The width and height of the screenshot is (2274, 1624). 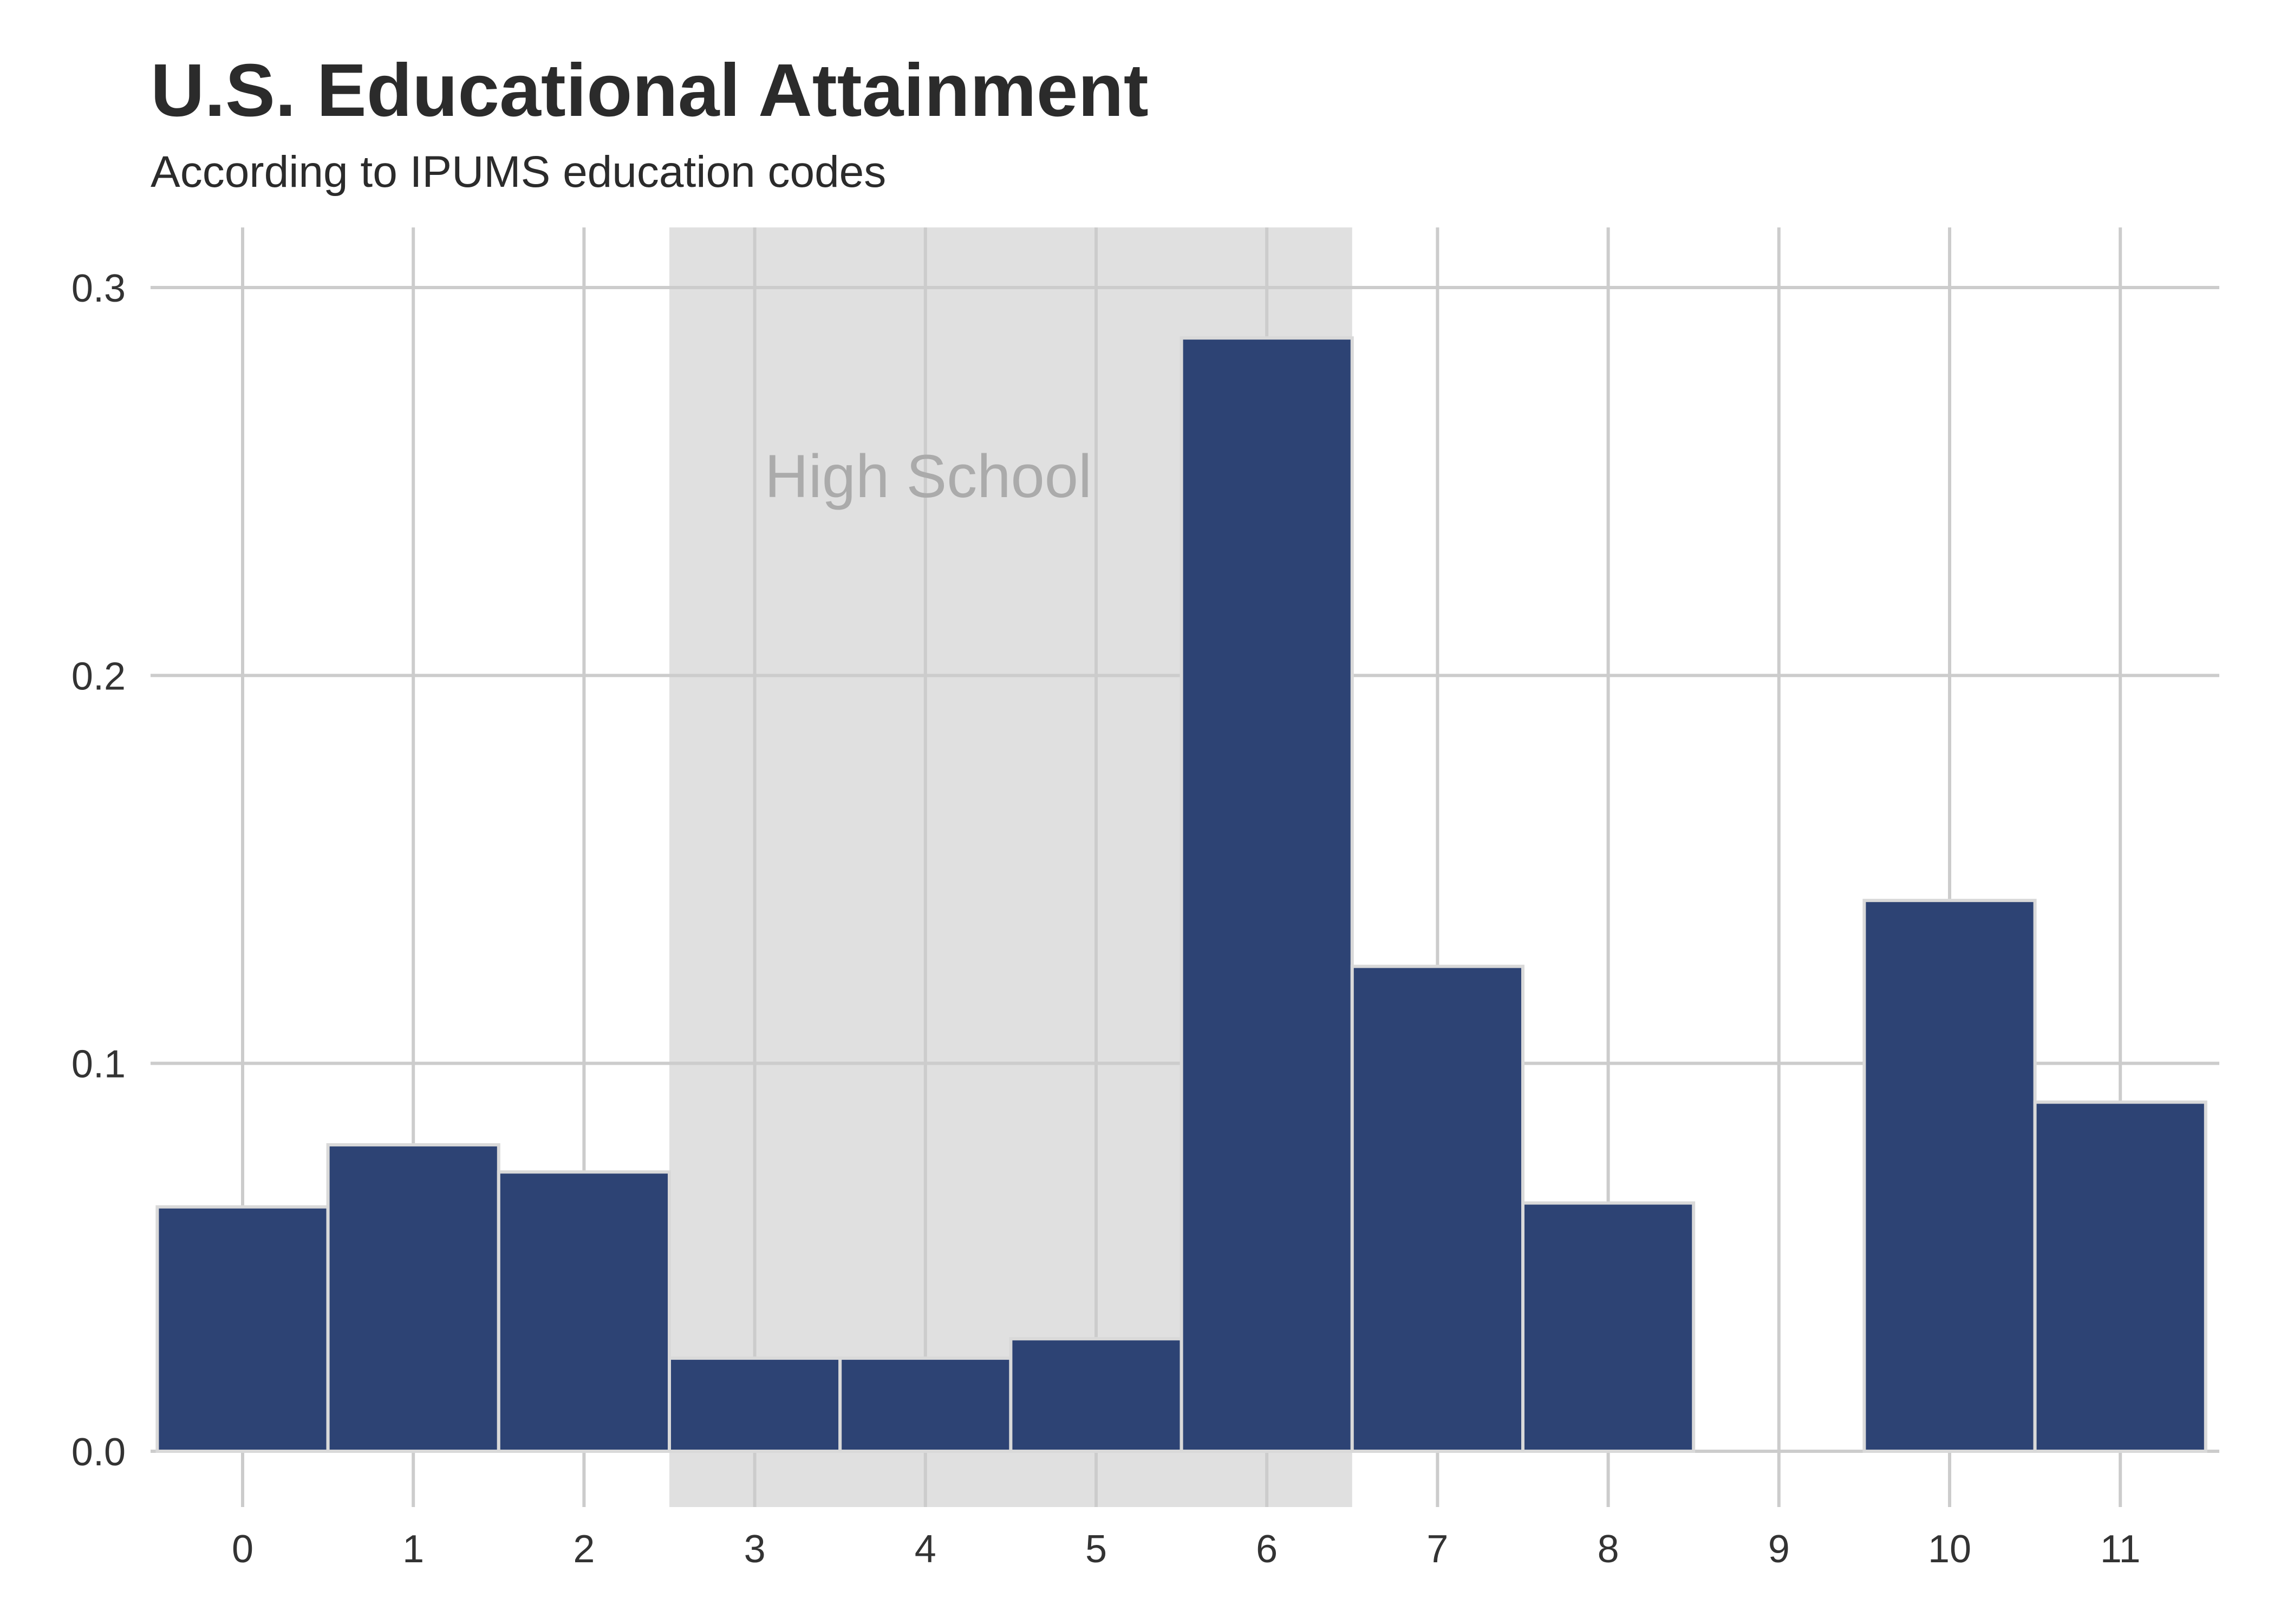 What do you see at coordinates (1267, 1549) in the screenshot?
I see `x-tick-label: 6` at bounding box center [1267, 1549].